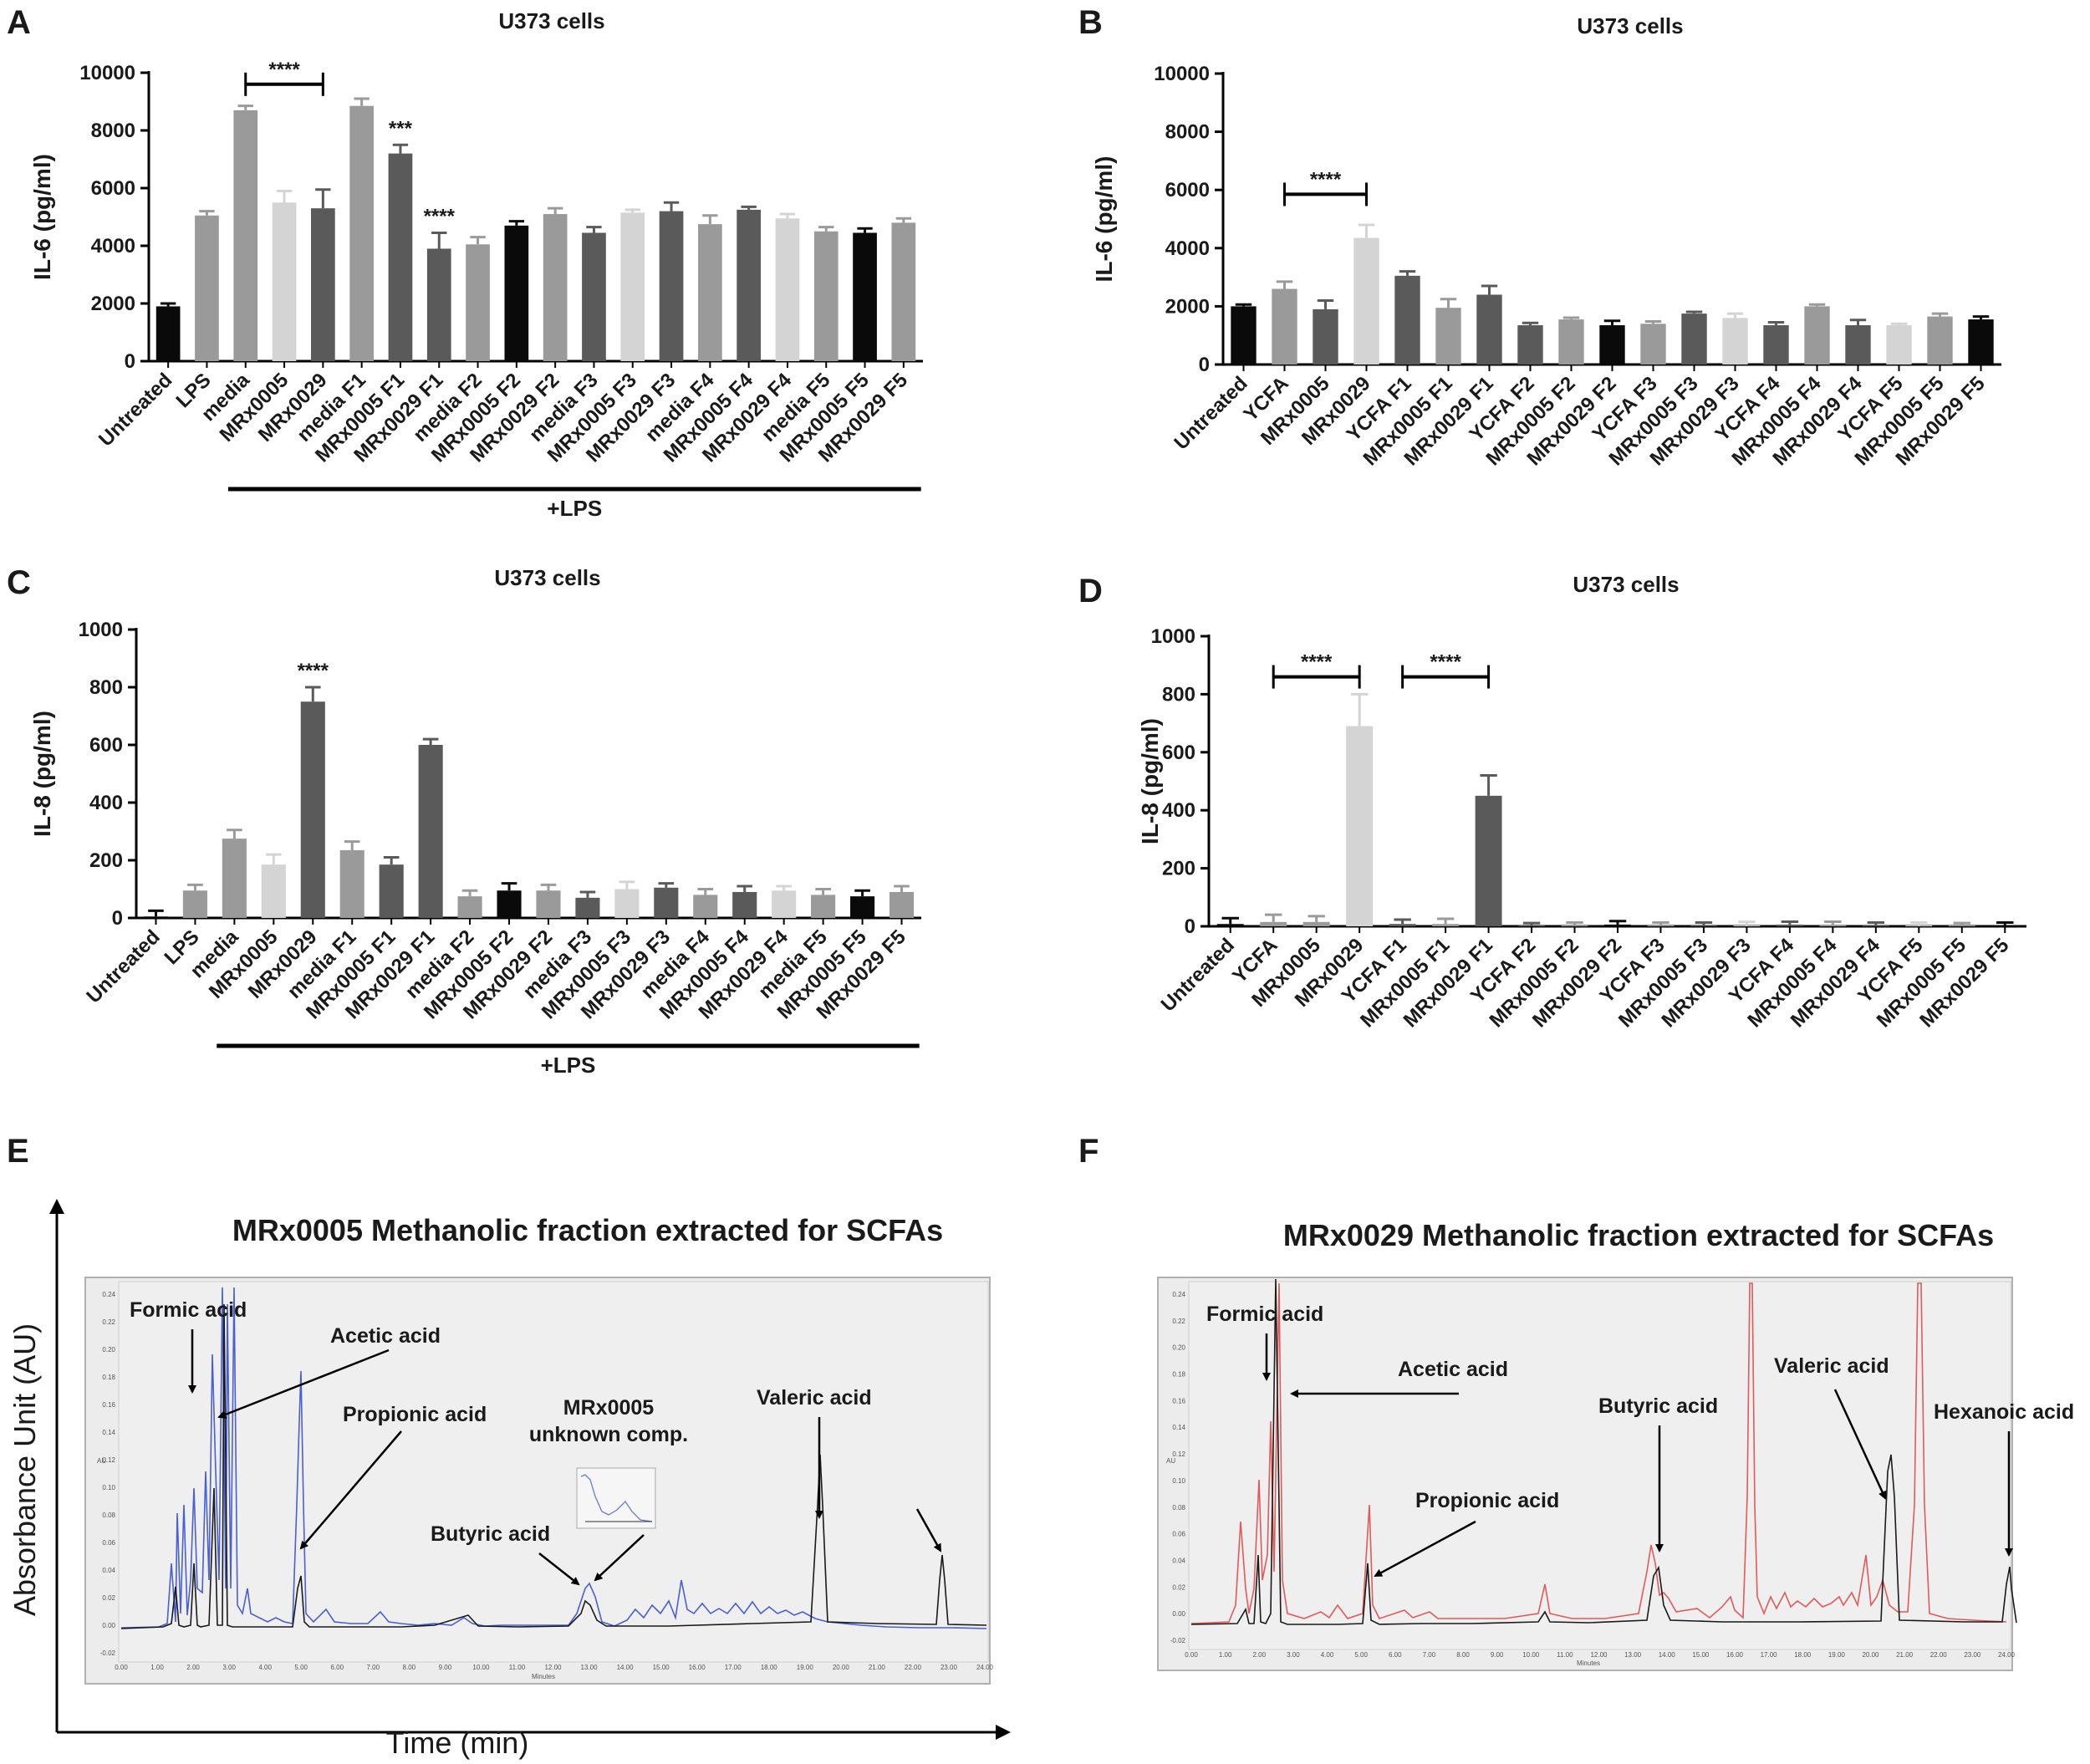 This screenshot has width=2090, height=1764. What do you see at coordinates (626, 1667) in the screenshot?
I see `chrom-e-x-tick-label: 14.00` at bounding box center [626, 1667].